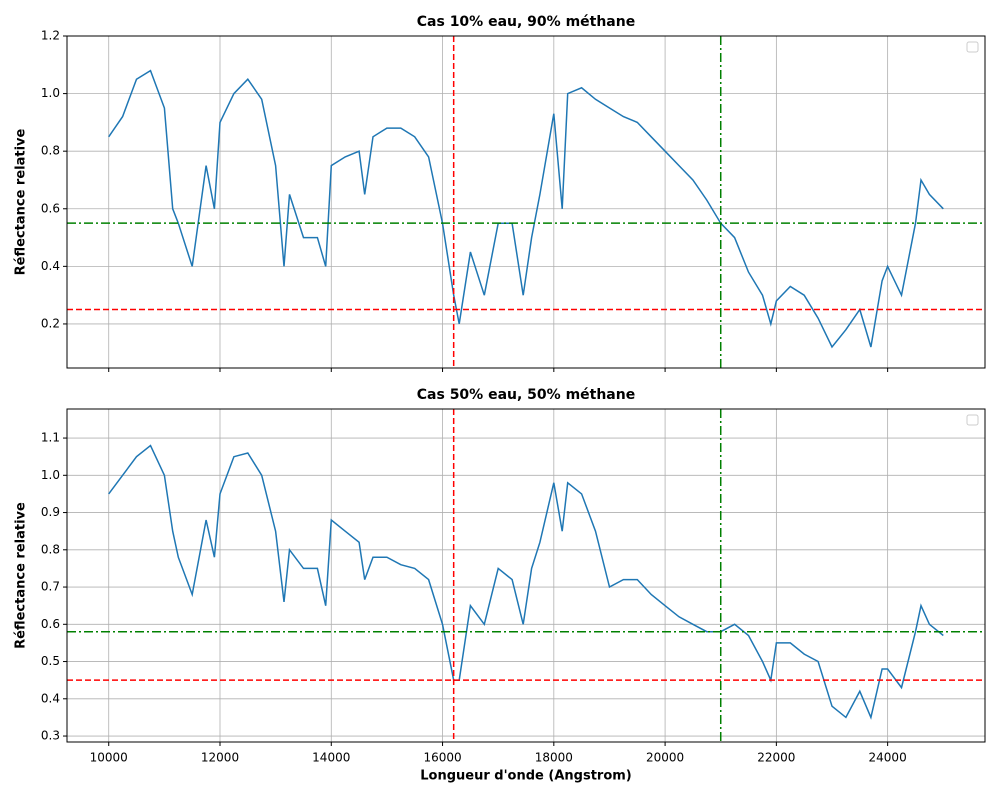 Image resolution: width=1000 pixels, height=800 pixels. I want to click on y-tick-label: 0.9, so click(50, 512).